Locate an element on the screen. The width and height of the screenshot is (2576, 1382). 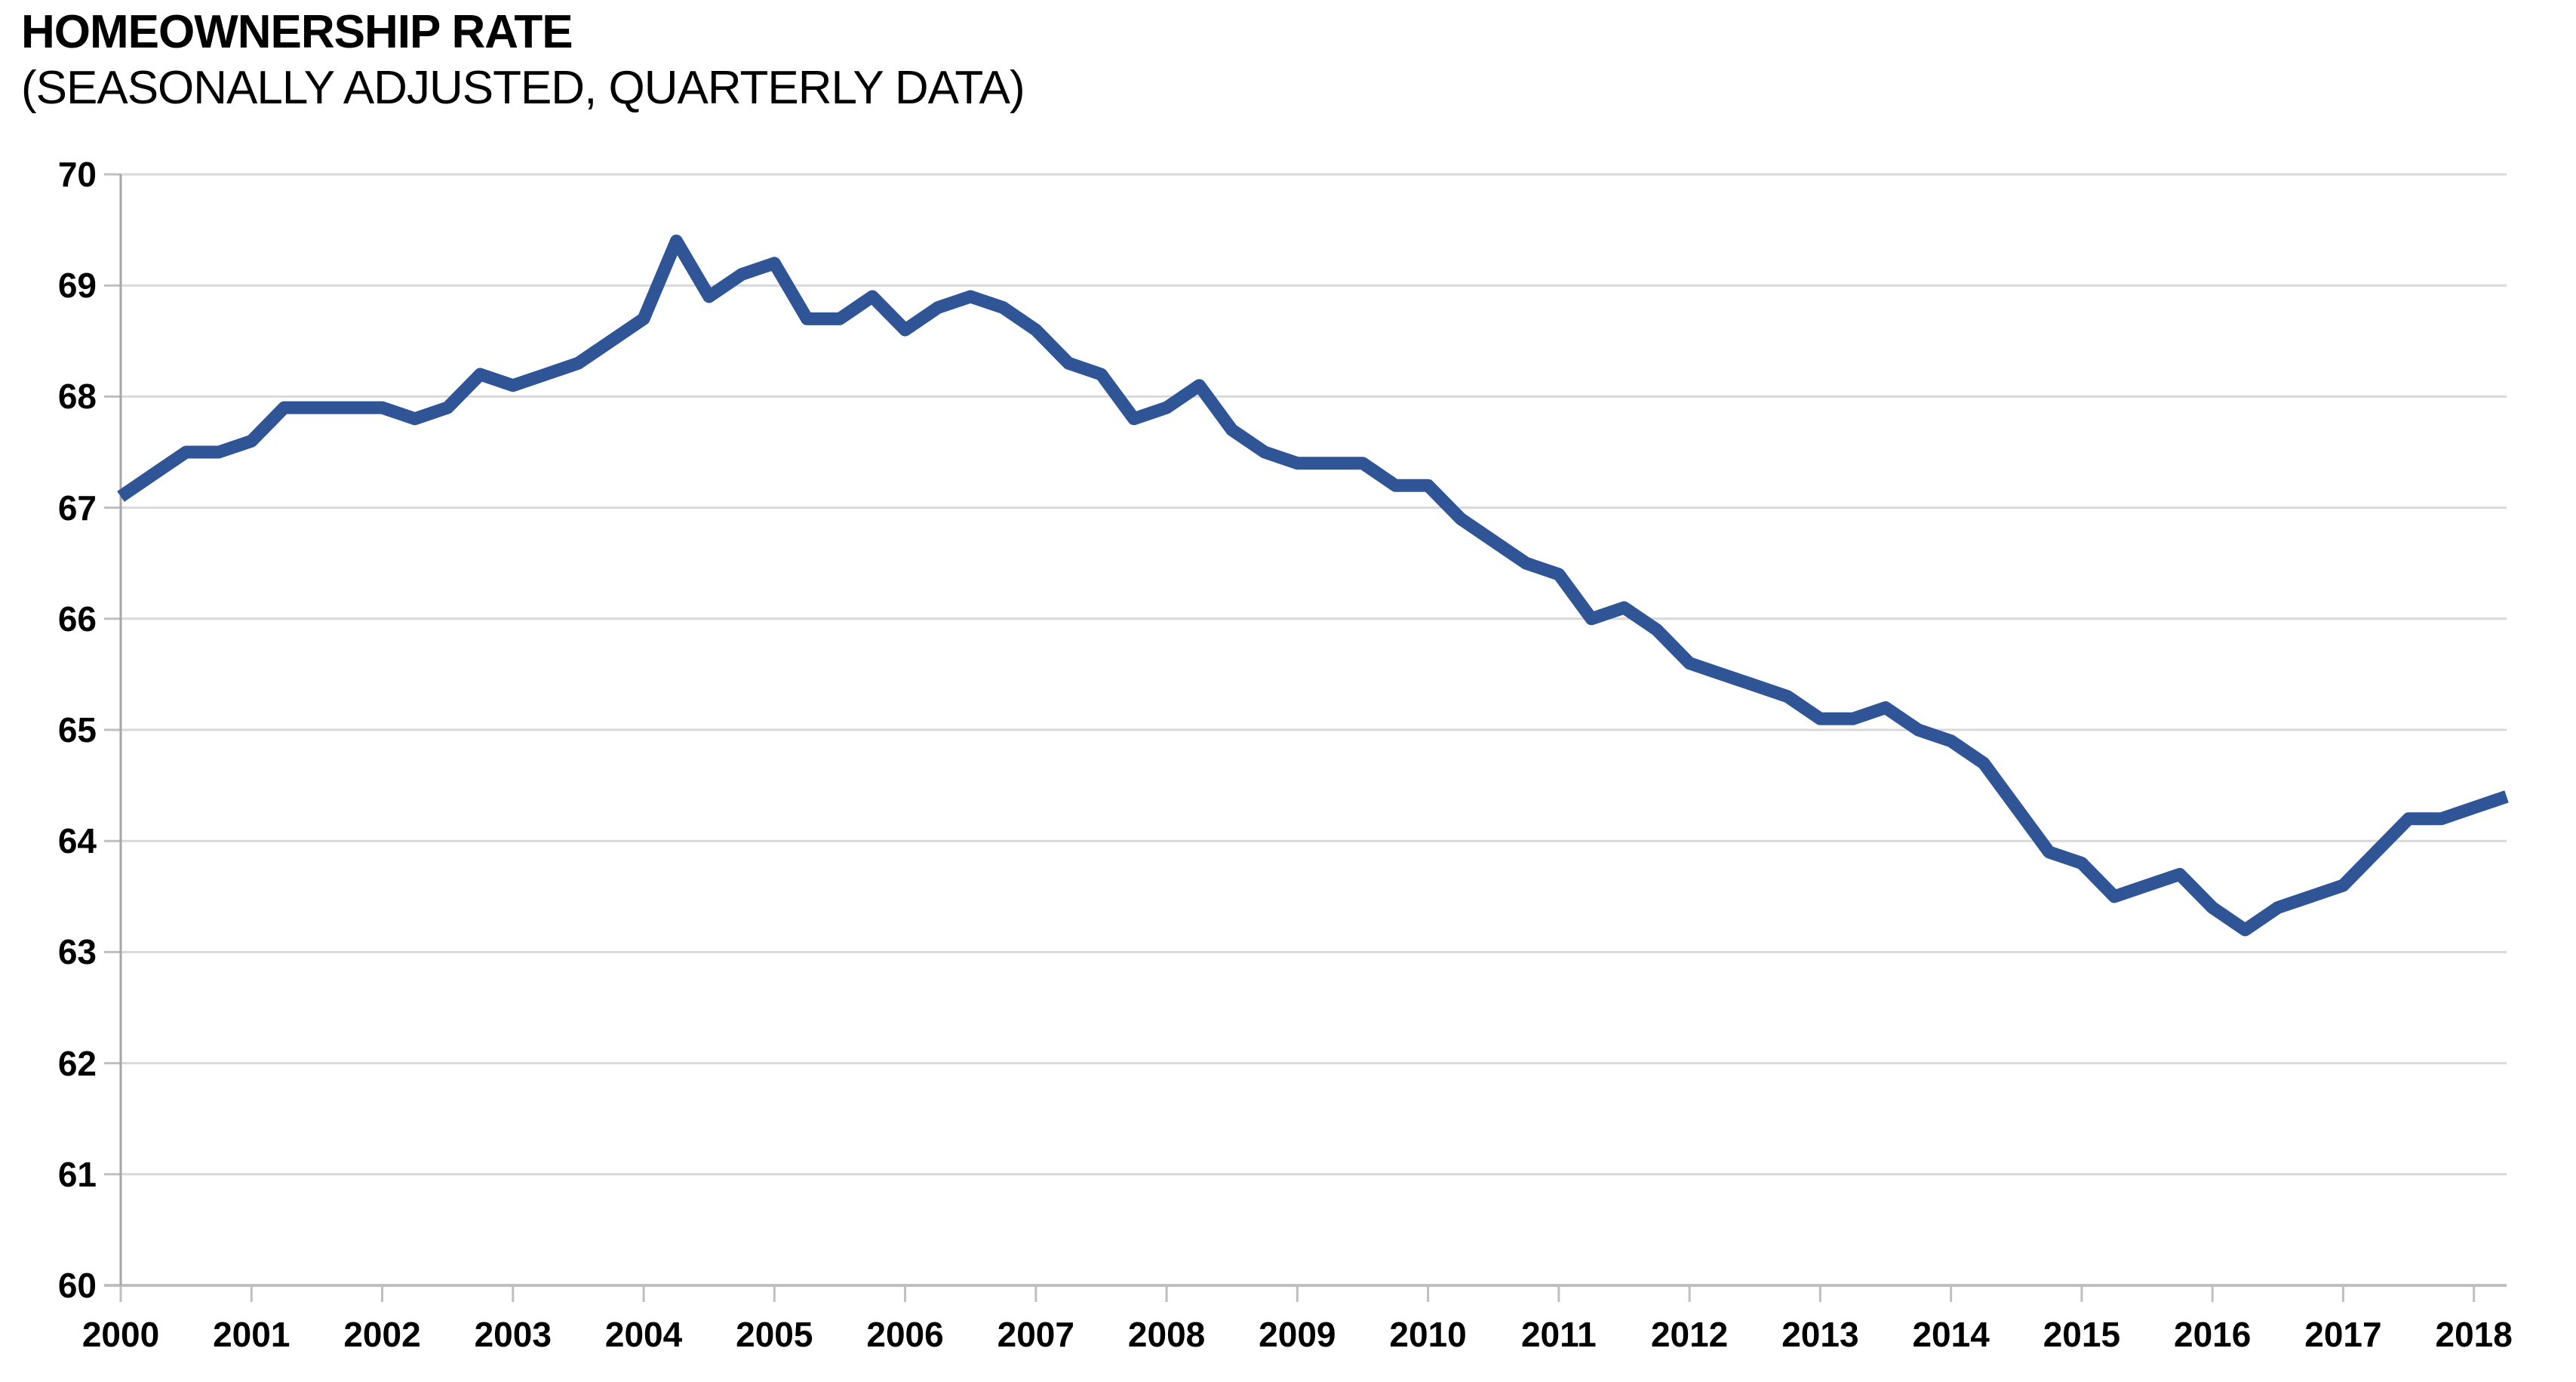
x-tick-label: 2015 is located at coordinates (2082, 1334).